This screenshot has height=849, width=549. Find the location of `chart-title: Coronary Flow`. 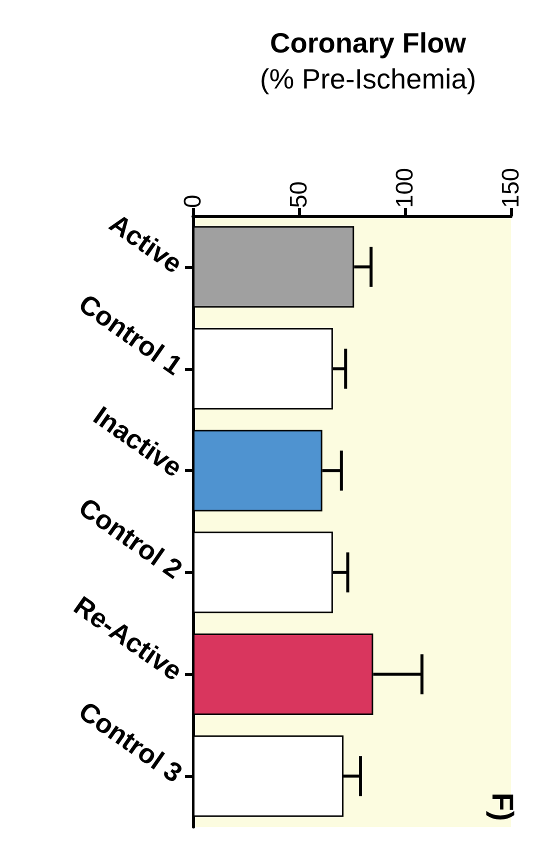

chart-title: Coronary Flow is located at coordinates (368, 43).